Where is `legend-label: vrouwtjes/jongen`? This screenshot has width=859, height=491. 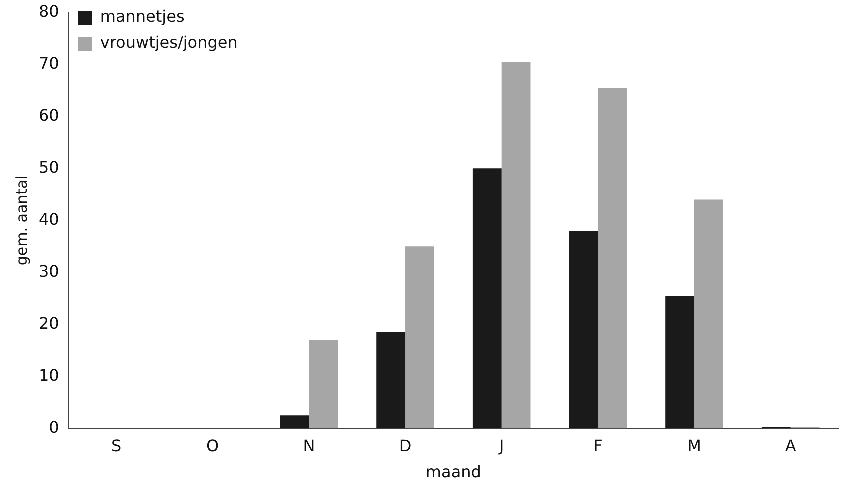 legend-label: vrouwtjes/jongen is located at coordinates (169, 42).